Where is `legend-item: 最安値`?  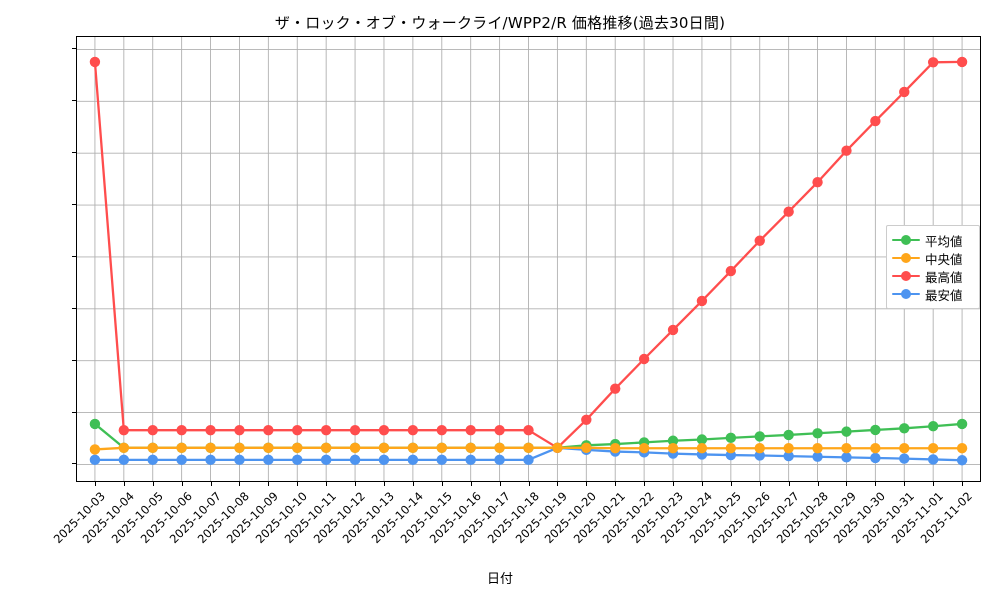
legend-item: 最安値 is located at coordinates (932, 294).